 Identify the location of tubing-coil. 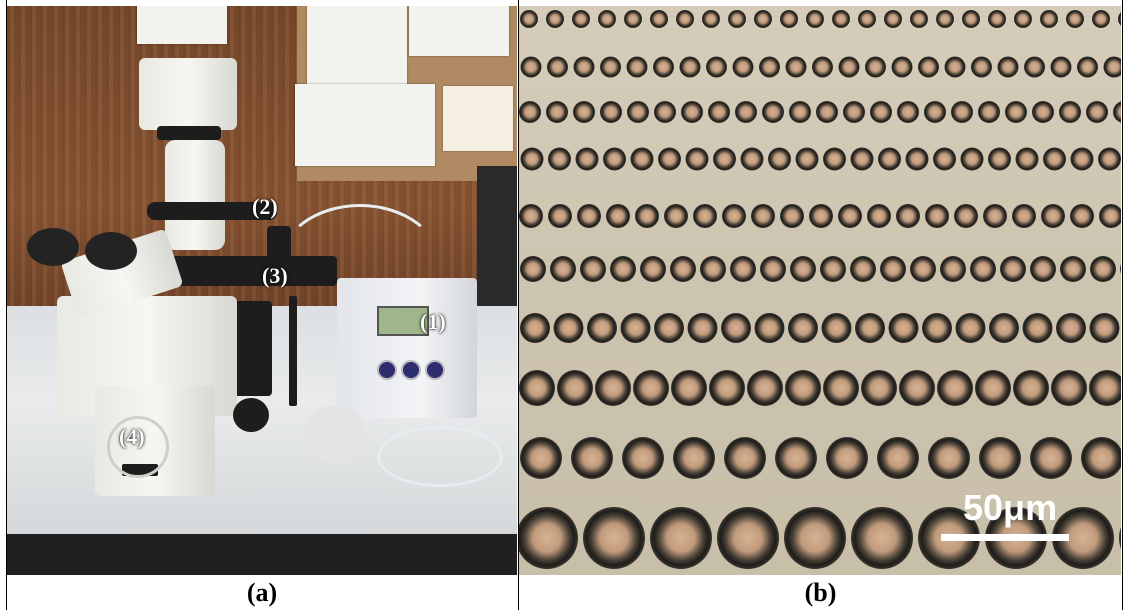
(440, 456).